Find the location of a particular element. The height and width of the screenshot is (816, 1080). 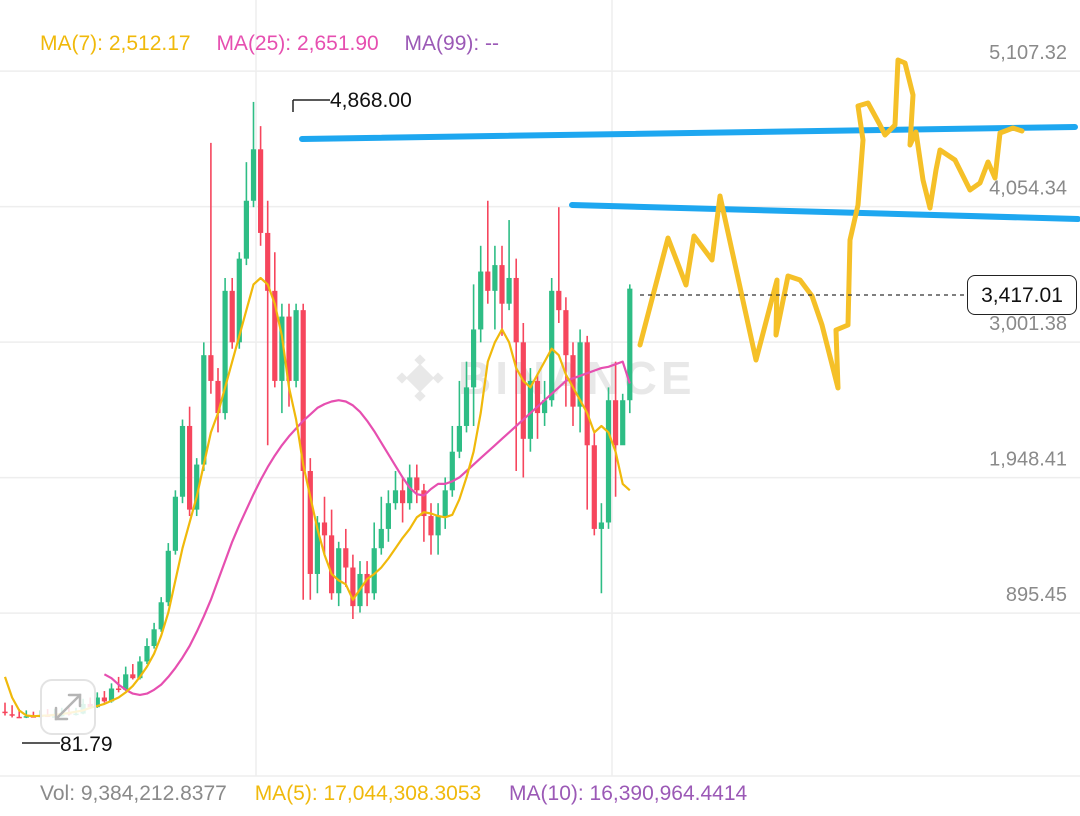

y-tick-label: 3,001.38 is located at coordinates (1028, 324).